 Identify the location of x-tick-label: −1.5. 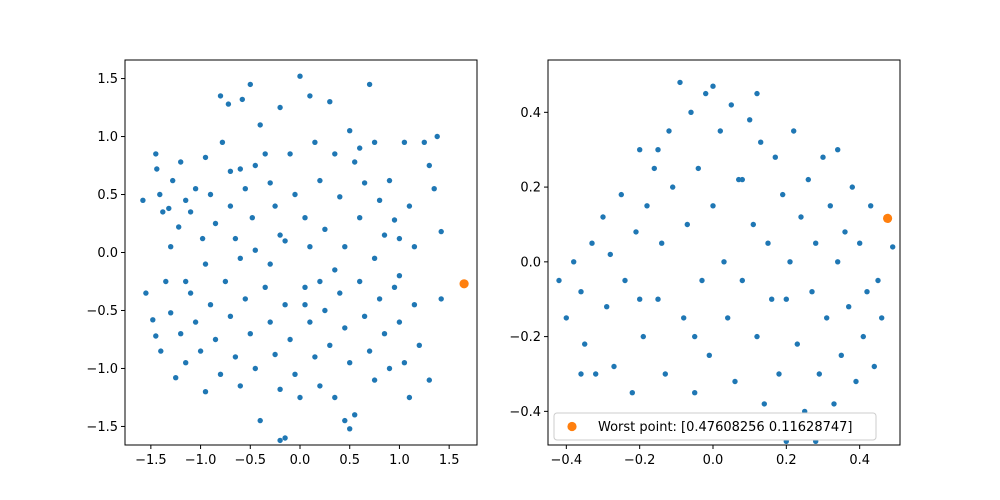
(151, 460).